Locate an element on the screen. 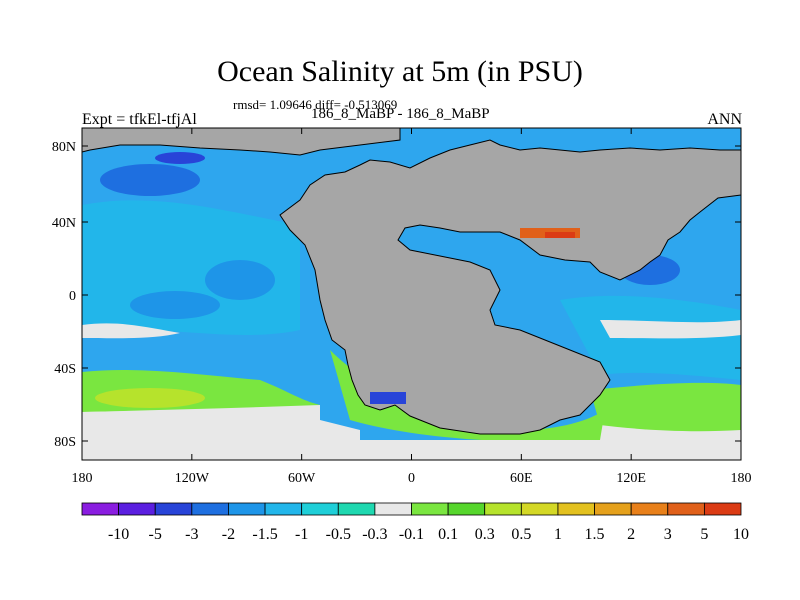  land-greenland is located at coordinates (241, 142).